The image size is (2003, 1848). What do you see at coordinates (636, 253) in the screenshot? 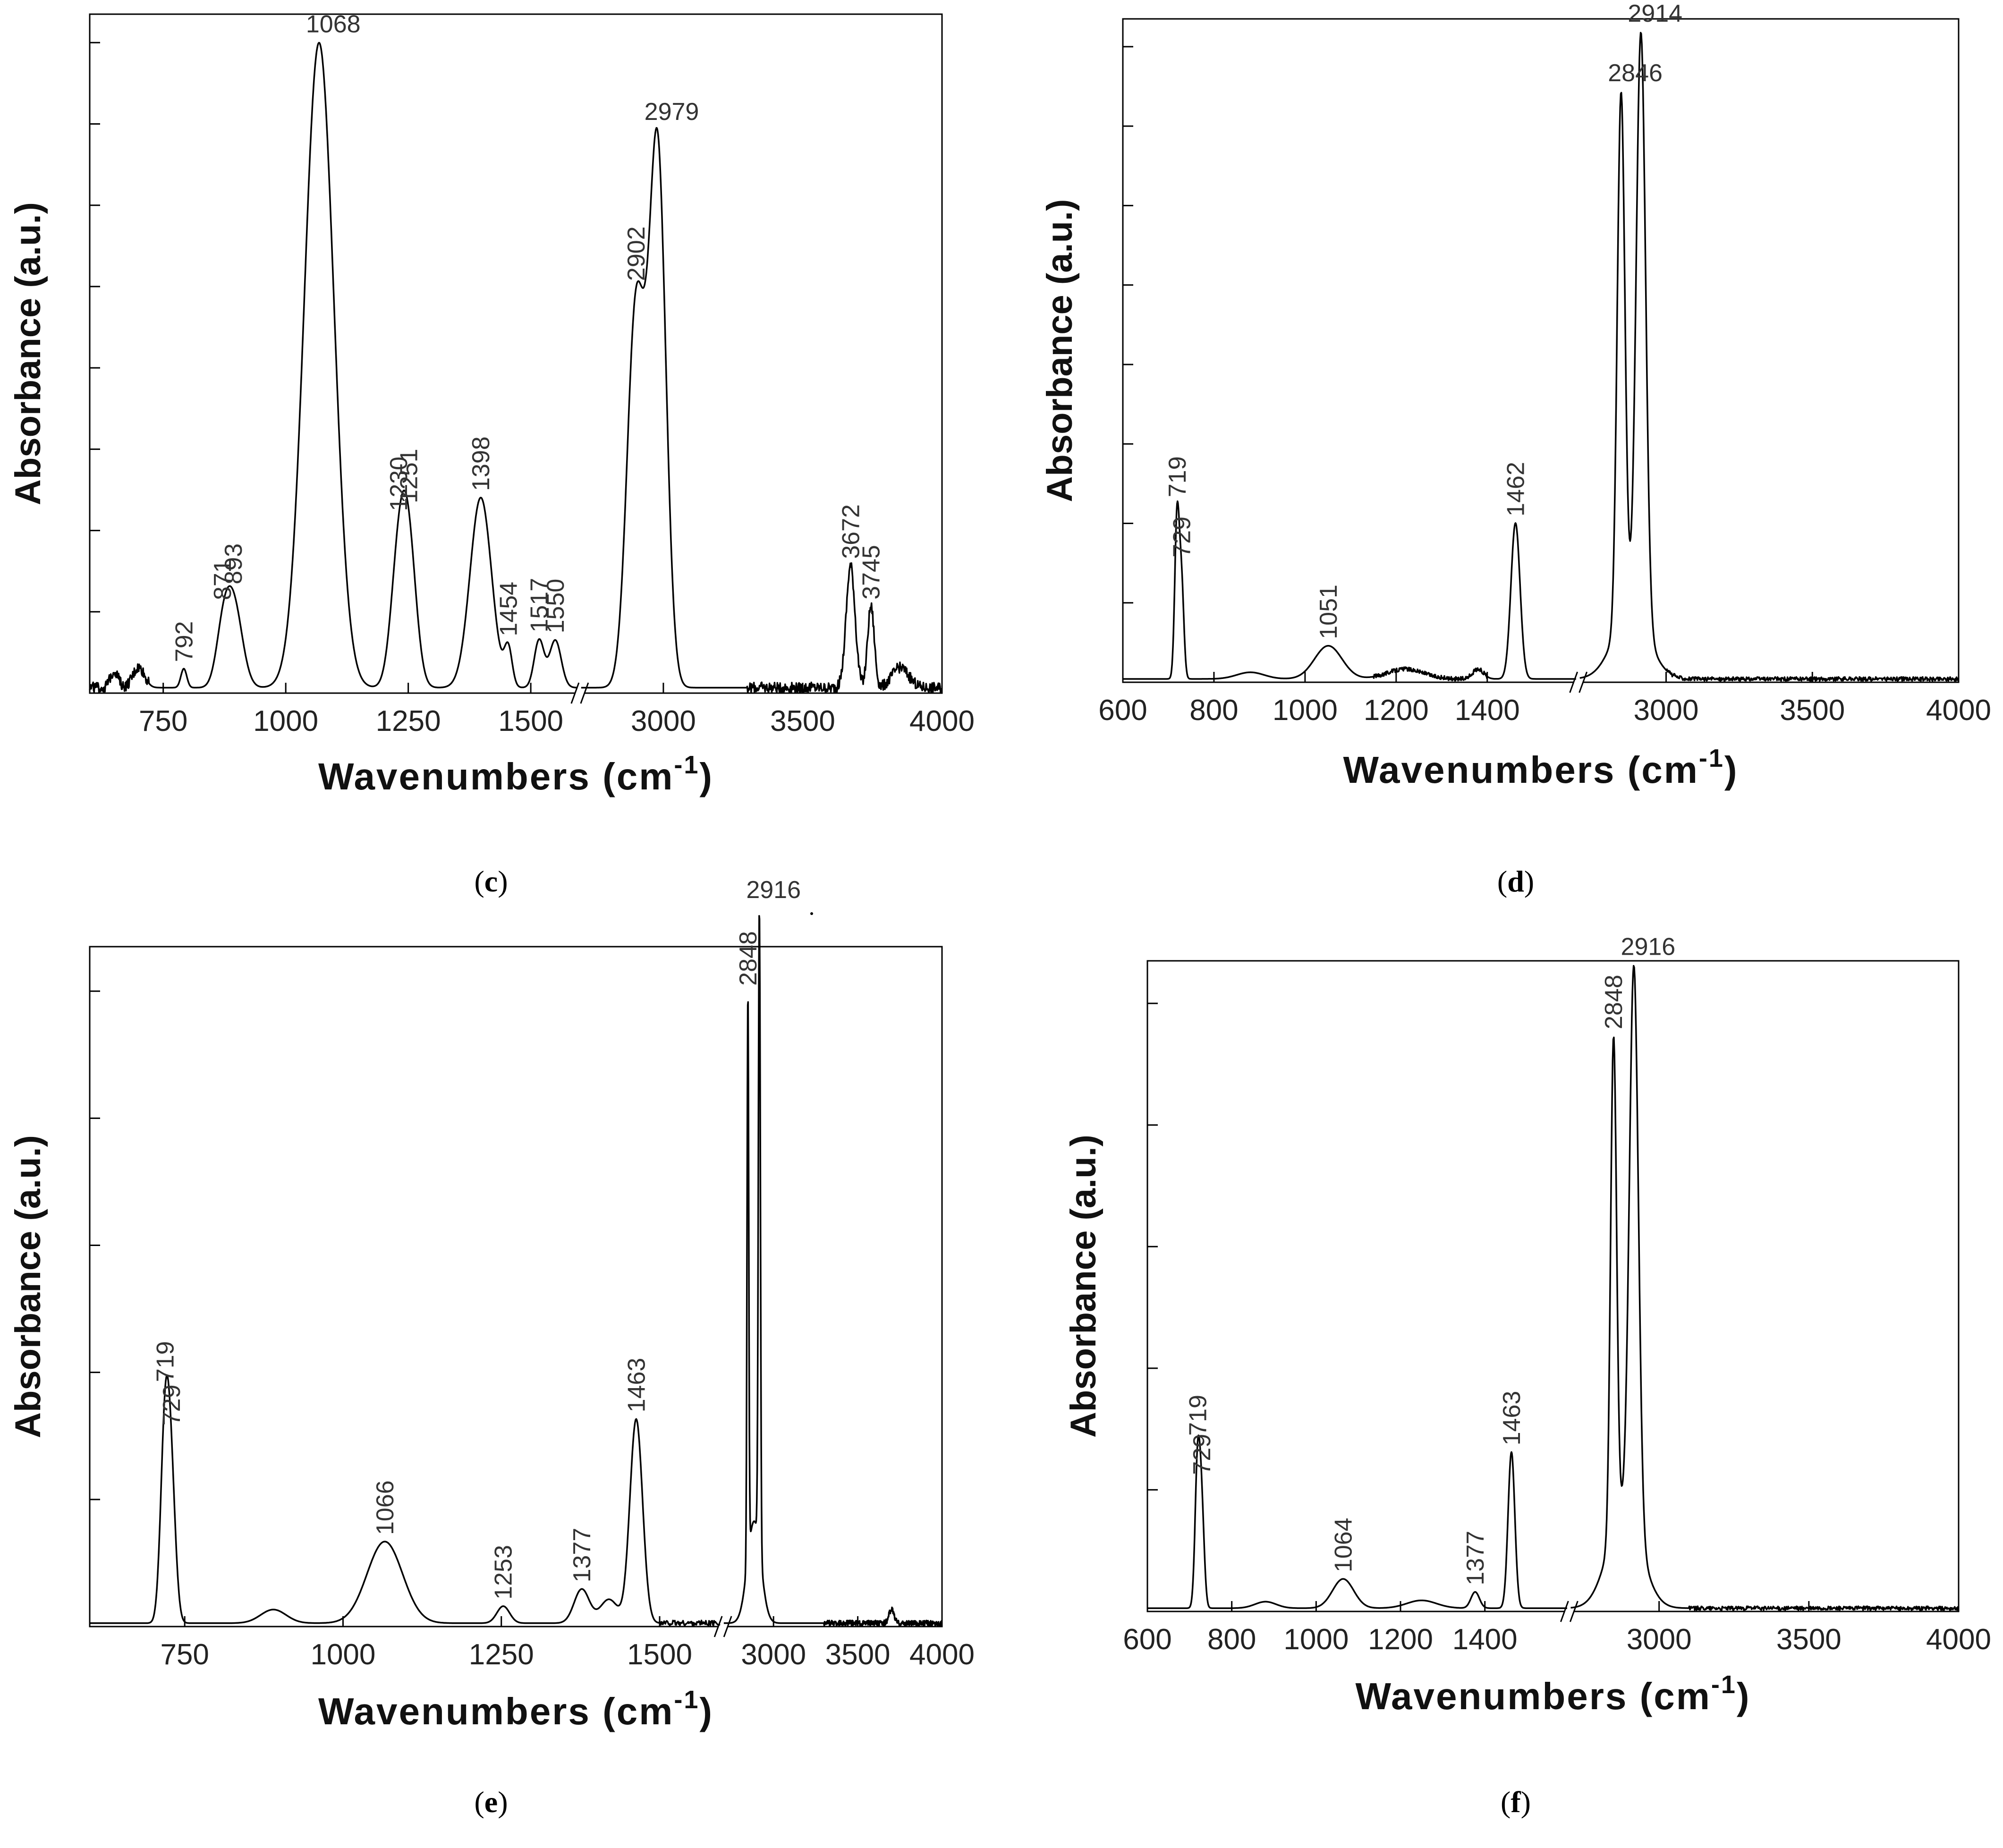
I see `peak-label: 2902` at bounding box center [636, 253].